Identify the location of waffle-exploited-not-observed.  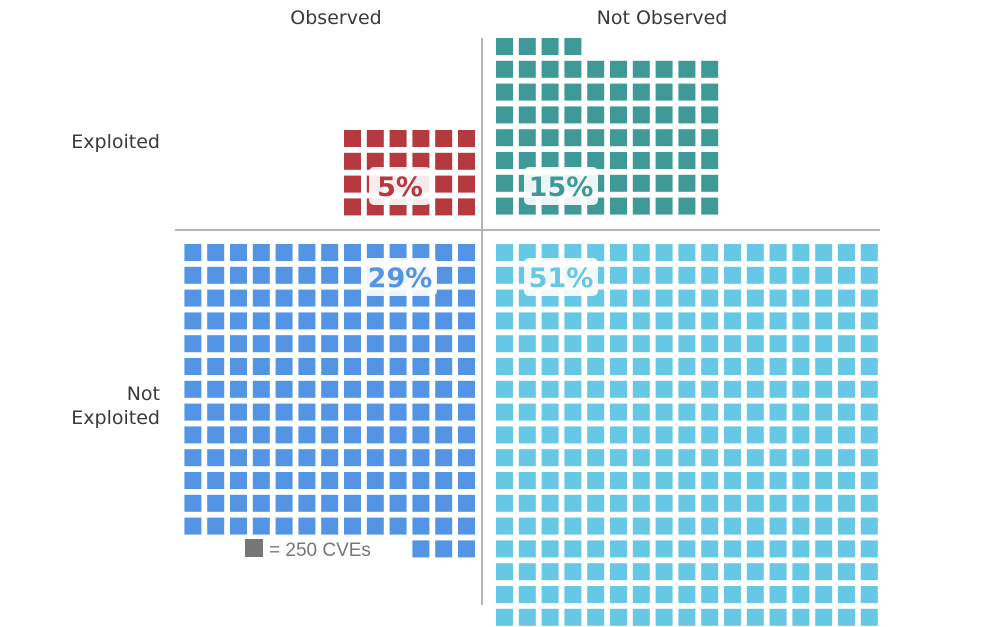
(607, 126).